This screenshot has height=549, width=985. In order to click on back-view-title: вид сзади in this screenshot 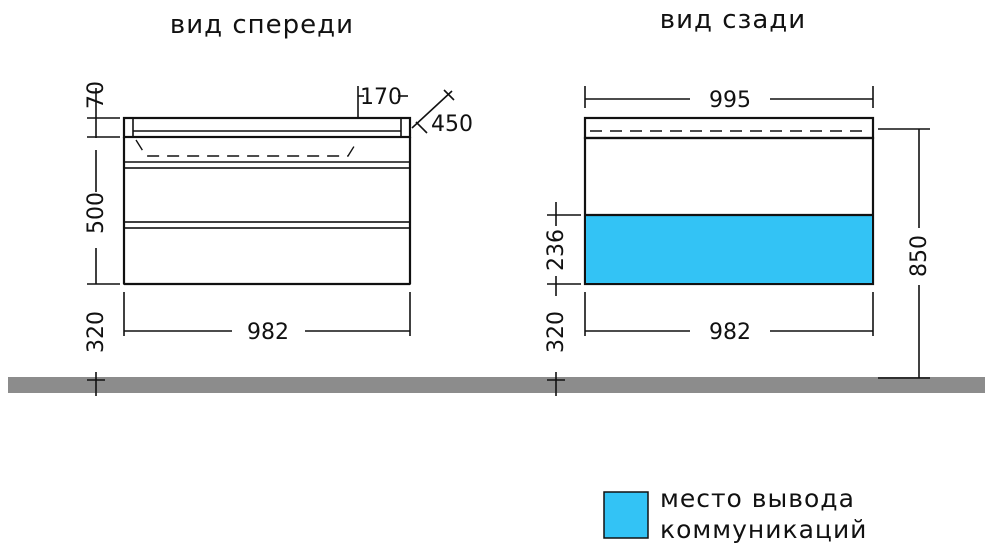, I will do `click(733, 20)`.